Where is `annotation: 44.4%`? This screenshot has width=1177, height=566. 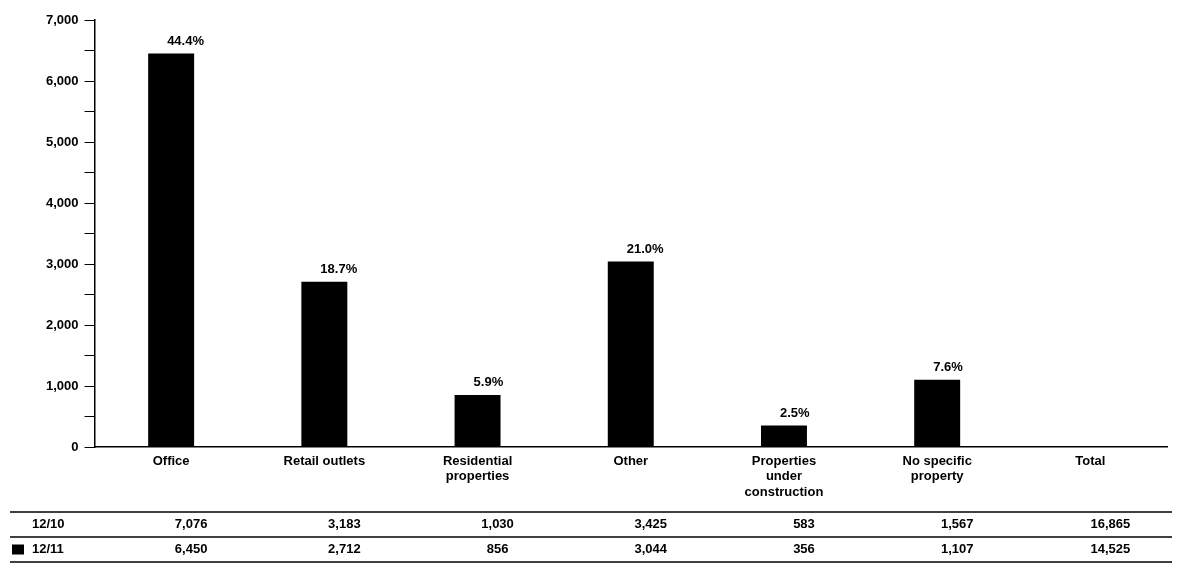
annotation: 44.4% is located at coordinates (186, 40).